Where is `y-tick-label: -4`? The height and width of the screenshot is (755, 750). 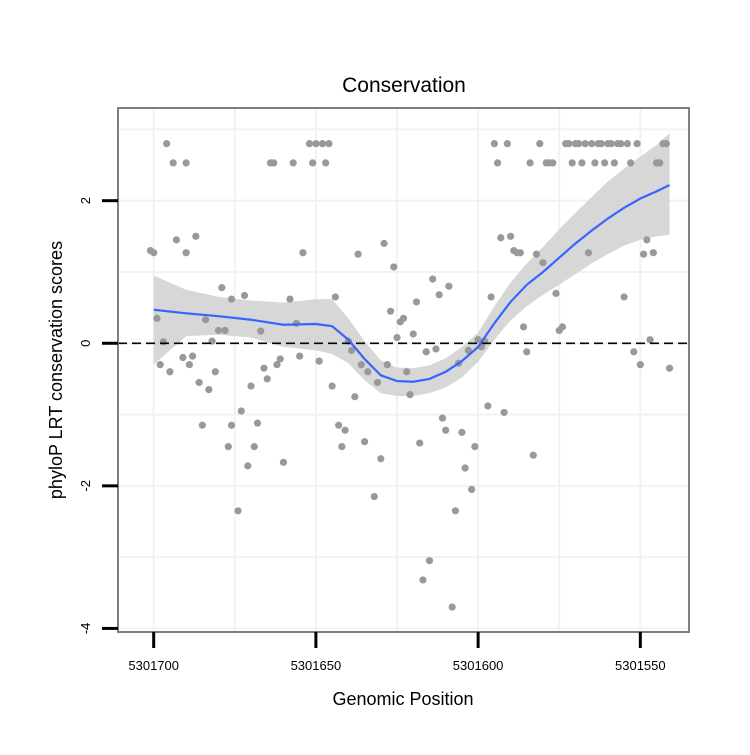 y-tick-label: -4 is located at coordinates (85, 629).